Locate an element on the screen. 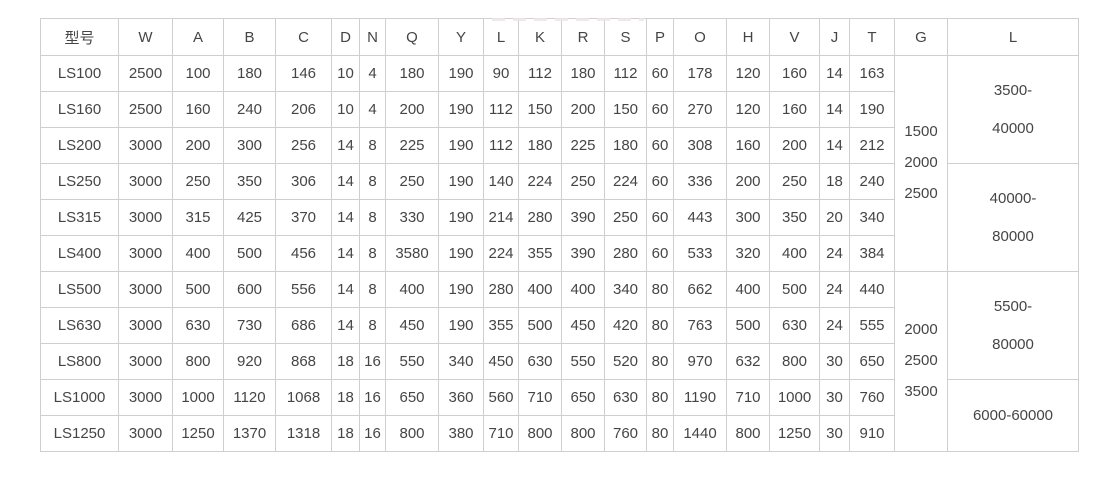 The height and width of the screenshot is (478, 1094). value-cell: 355 is located at coordinates (501, 325).